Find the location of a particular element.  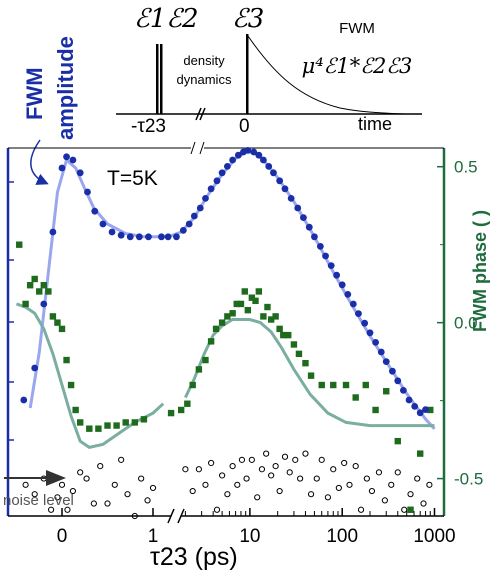

pulse-e3 is located at coordinates (247, 74).